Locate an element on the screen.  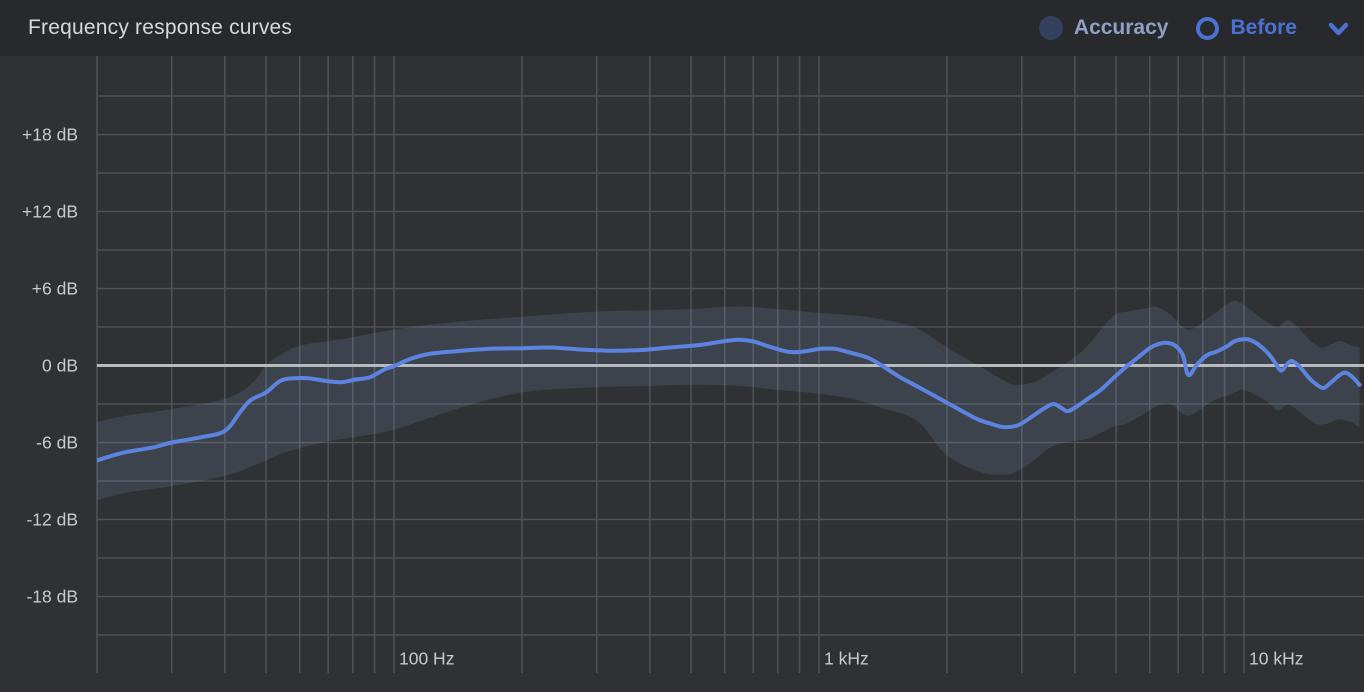
legend-item-before: Before is located at coordinates (1246, 28).